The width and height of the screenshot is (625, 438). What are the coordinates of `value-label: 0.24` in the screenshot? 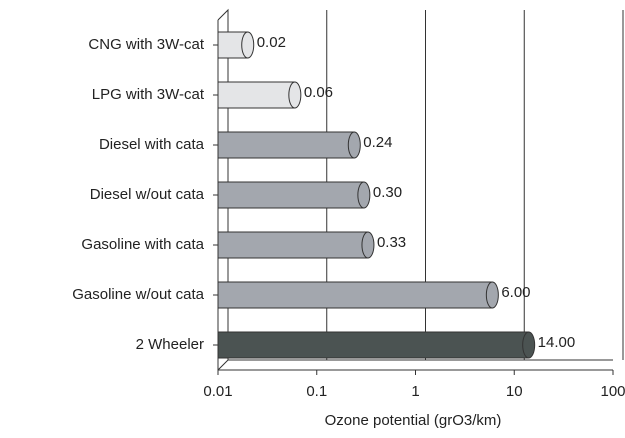 It's located at (377, 142).